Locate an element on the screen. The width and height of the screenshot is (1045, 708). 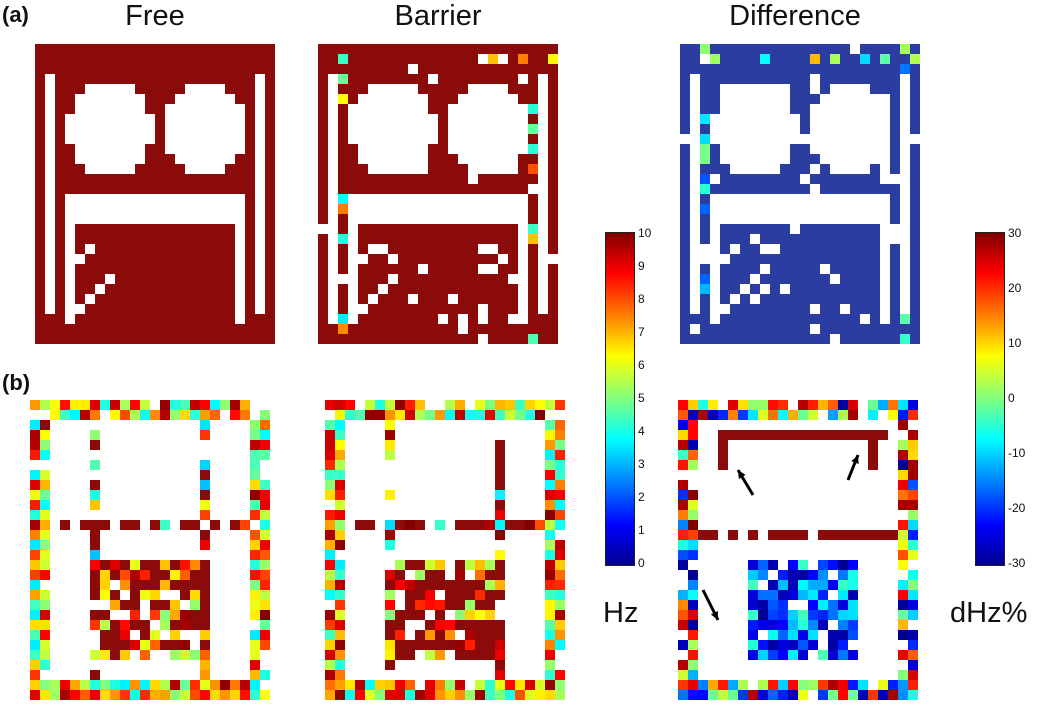
map-b-difference-svg is located at coordinates (798, 550).